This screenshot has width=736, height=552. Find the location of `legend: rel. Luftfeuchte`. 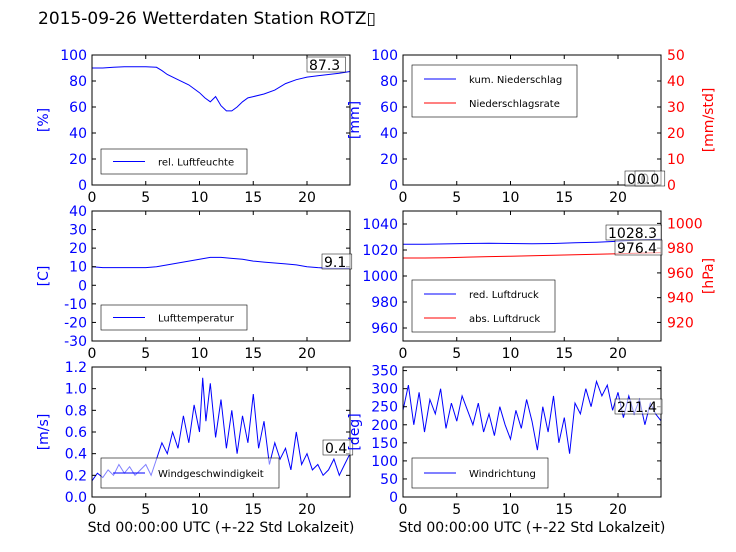

legend: rel. Luftfeuchte is located at coordinates (174, 161).